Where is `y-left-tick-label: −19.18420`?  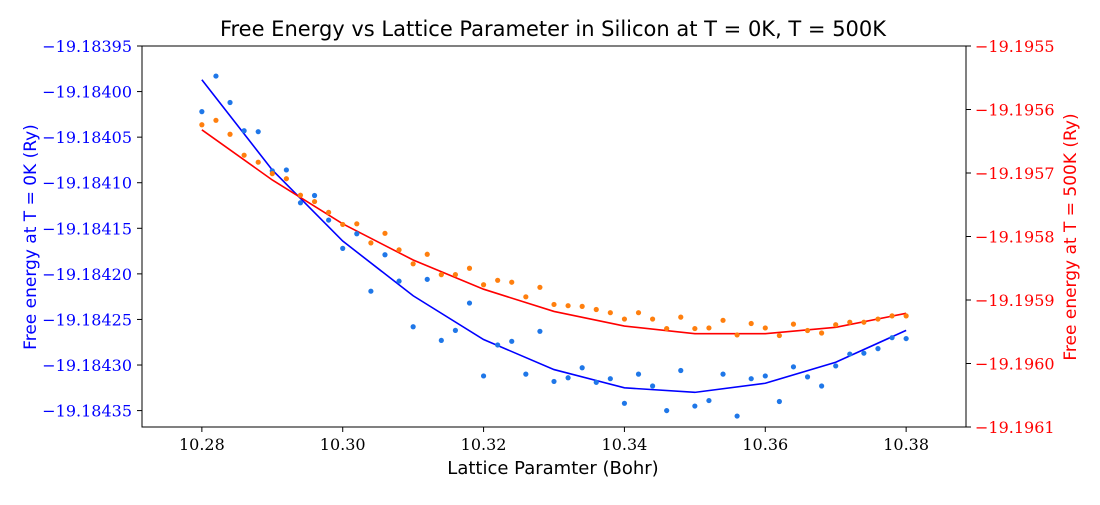
y-left-tick-label: −19.18420 is located at coordinates (87, 274).